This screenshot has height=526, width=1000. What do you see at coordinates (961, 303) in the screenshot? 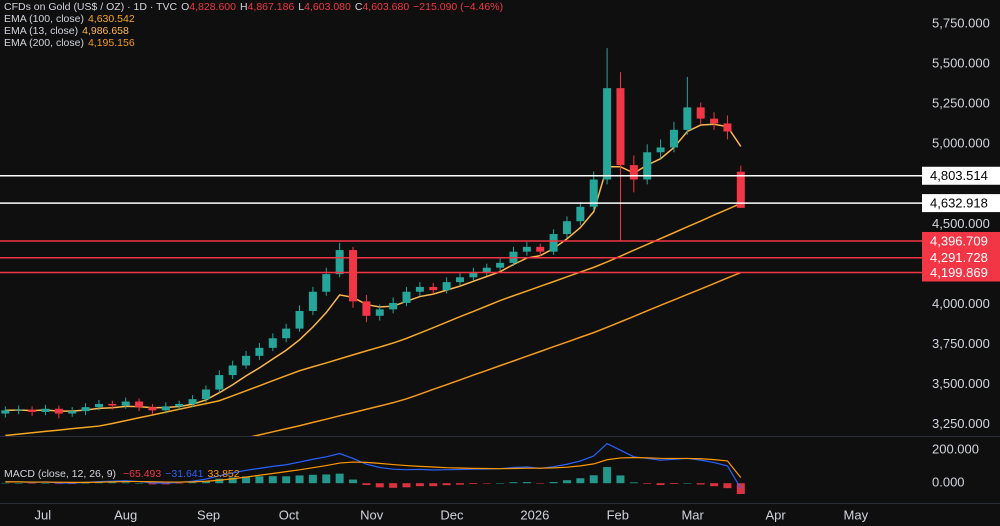
I see `y-tick-label: 4,000.000` at bounding box center [961, 303].